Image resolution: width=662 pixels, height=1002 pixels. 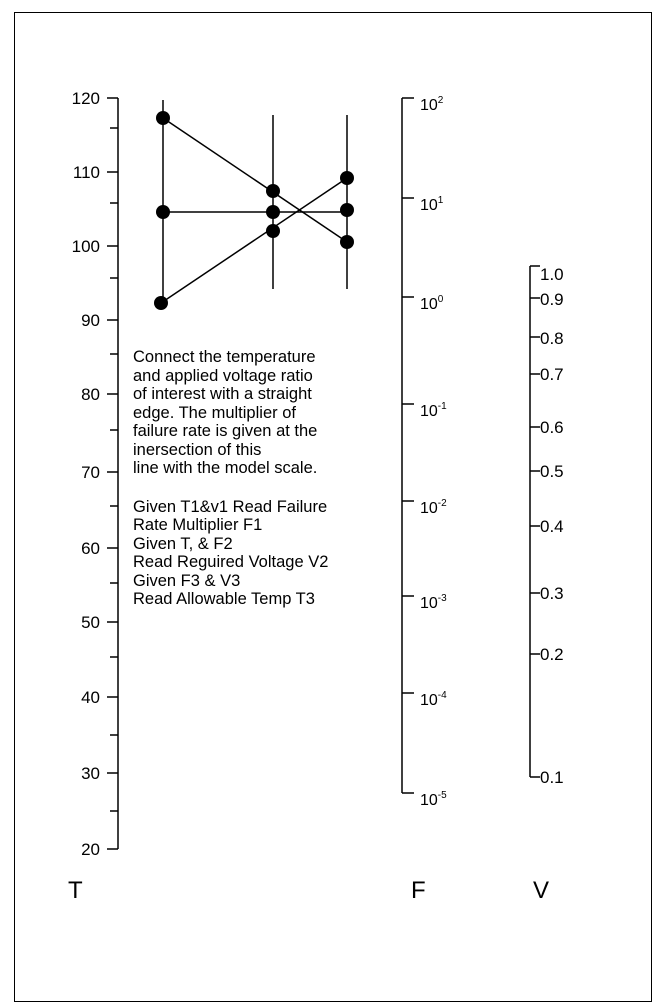 What do you see at coordinates (552, 777) in the screenshot?
I see `voltage-tick-label: 0.1` at bounding box center [552, 777].